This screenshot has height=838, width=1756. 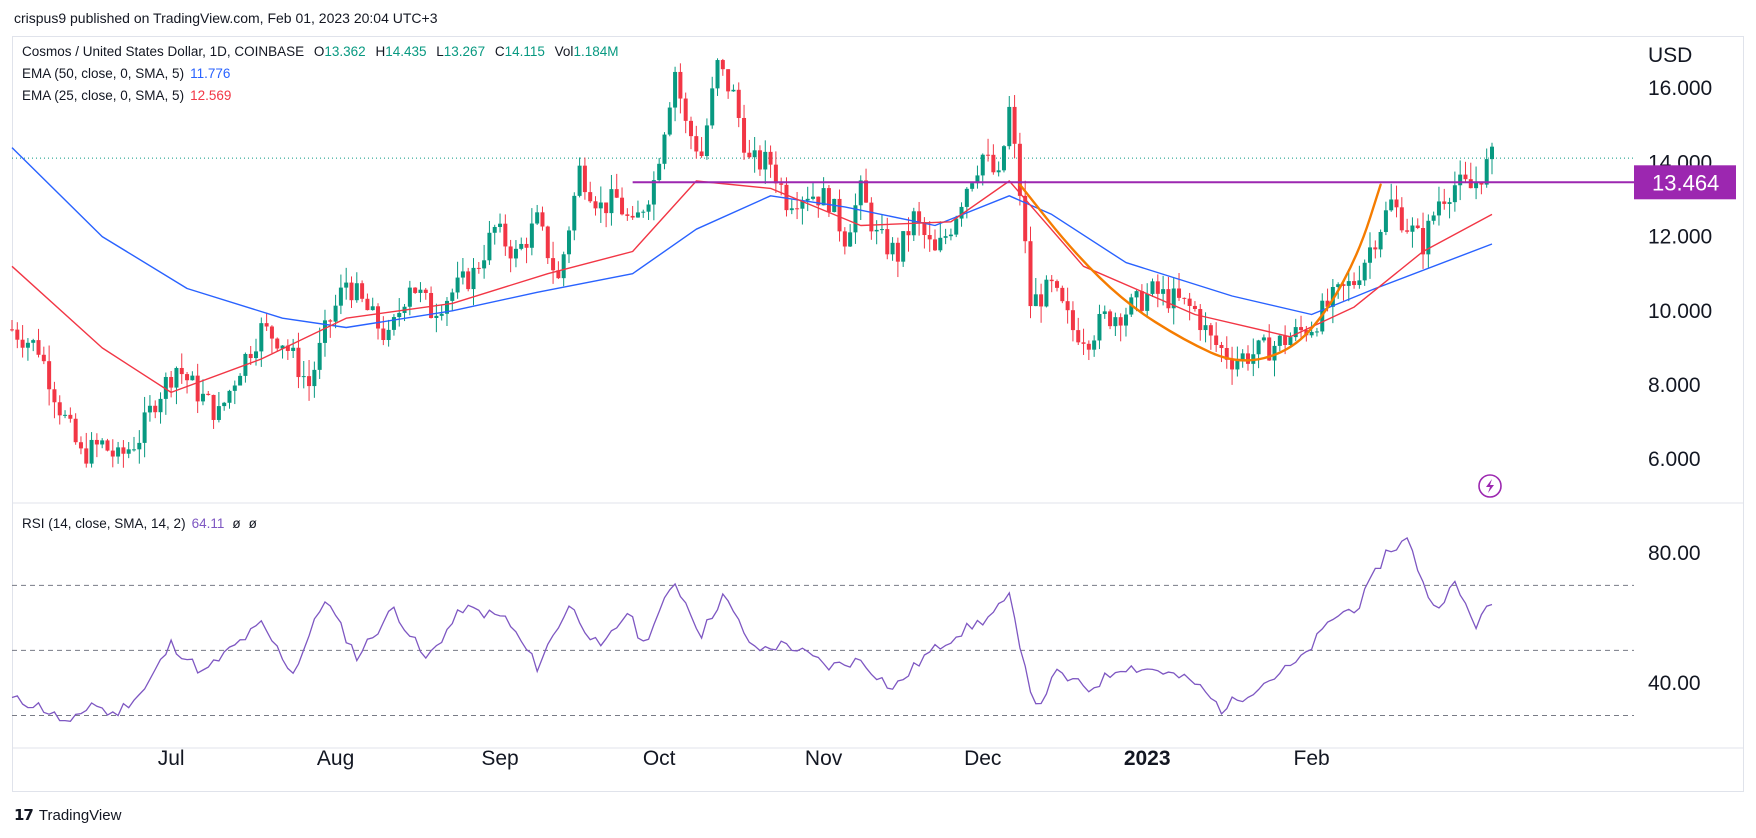 I want to click on rsi-legend: RSI (14, close, SMA, 14, 2) 64.11 ø ø, so click(x=139, y=523).